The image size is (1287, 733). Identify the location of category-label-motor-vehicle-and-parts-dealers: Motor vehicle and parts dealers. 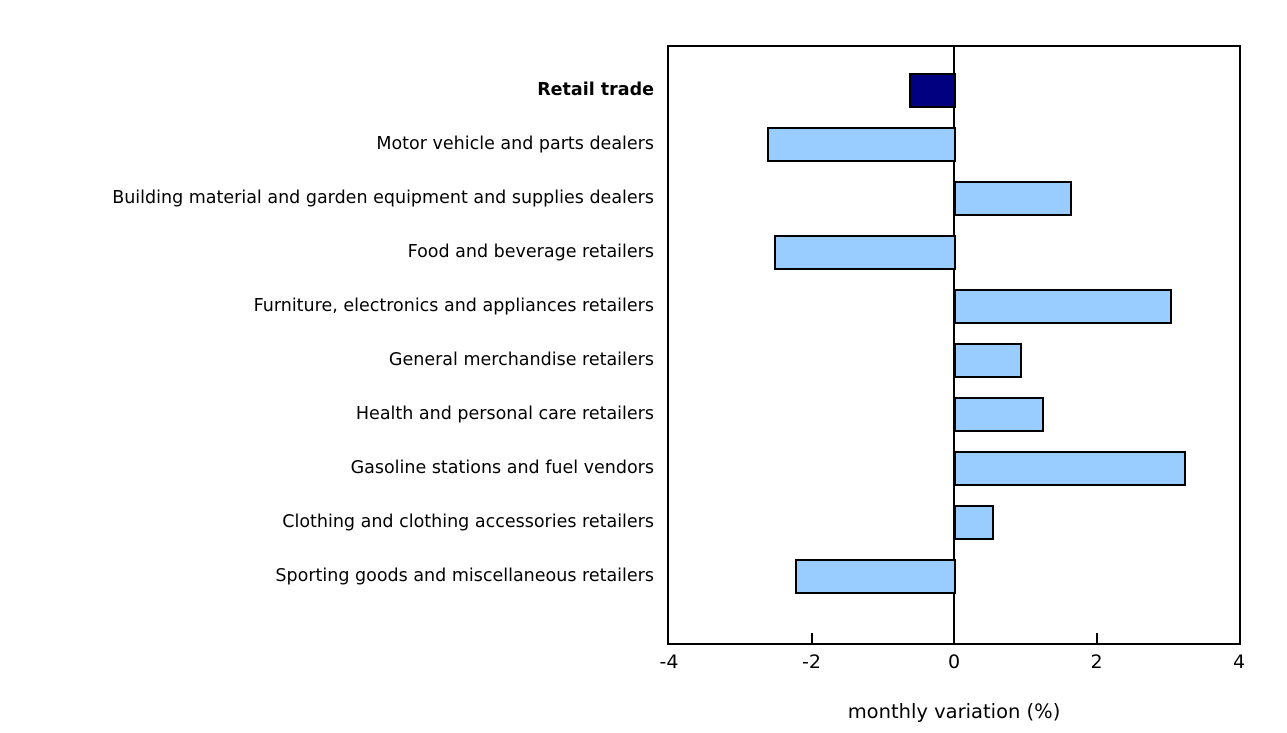
(515, 144).